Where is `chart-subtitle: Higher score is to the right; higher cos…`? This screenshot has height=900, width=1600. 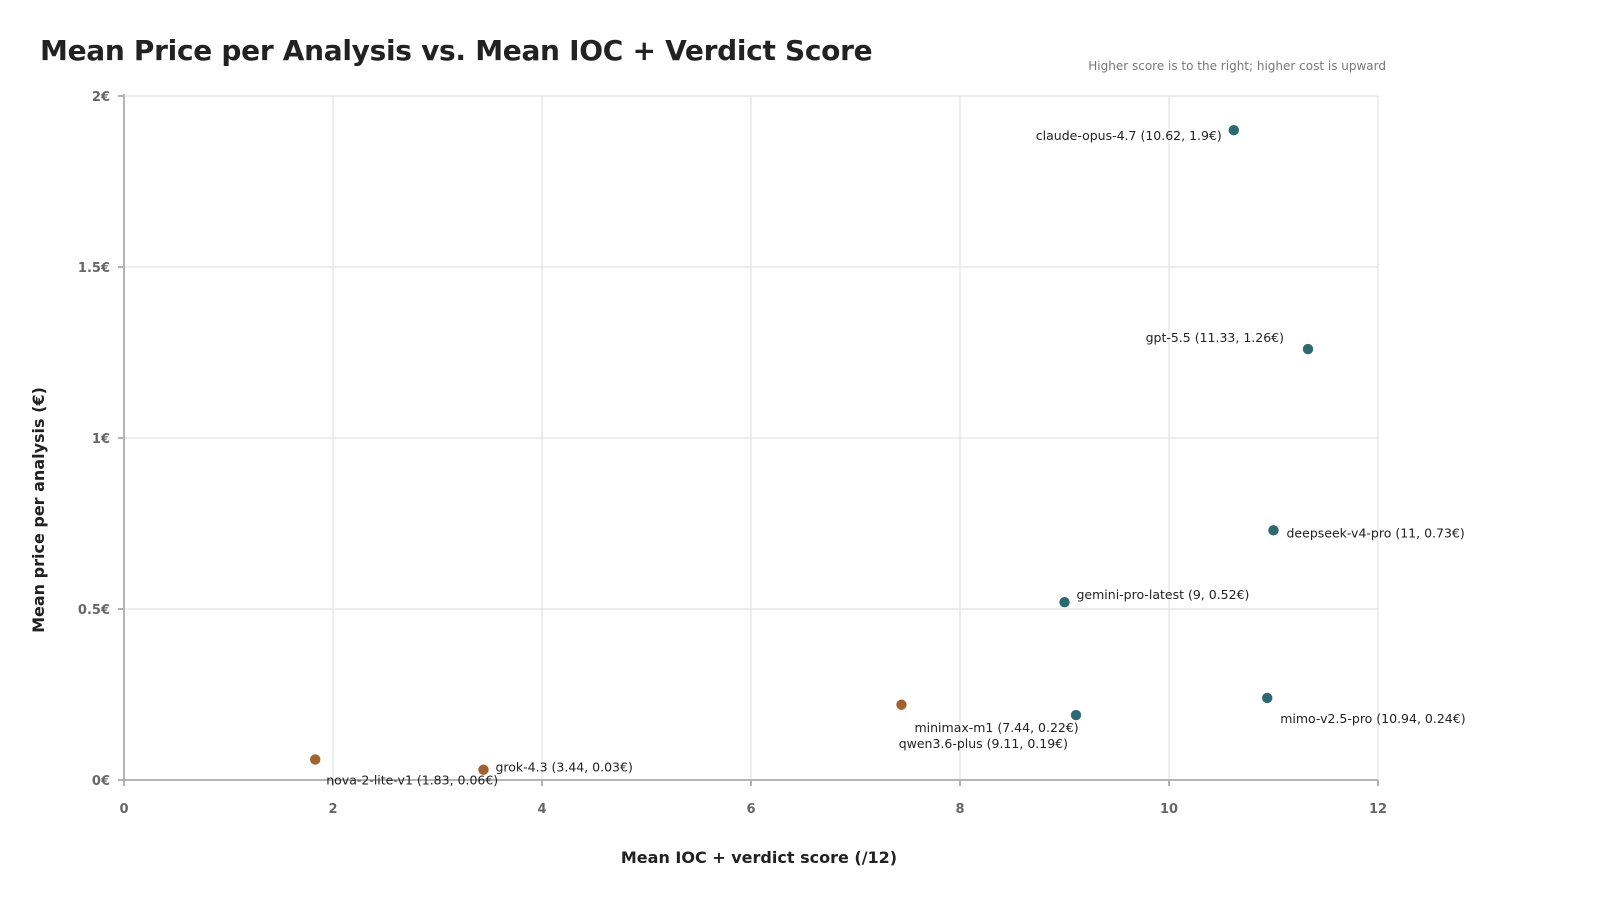 chart-subtitle: Higher score is to the right; higher cos… is located at coordinates (1237, 66).